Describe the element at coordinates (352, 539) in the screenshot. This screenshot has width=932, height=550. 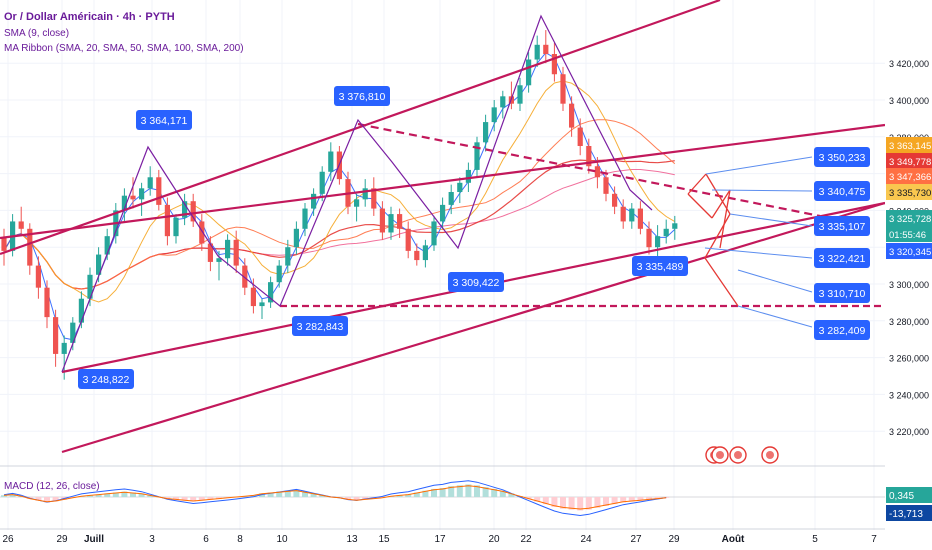
I see `time-tick-label: 13` at that location.